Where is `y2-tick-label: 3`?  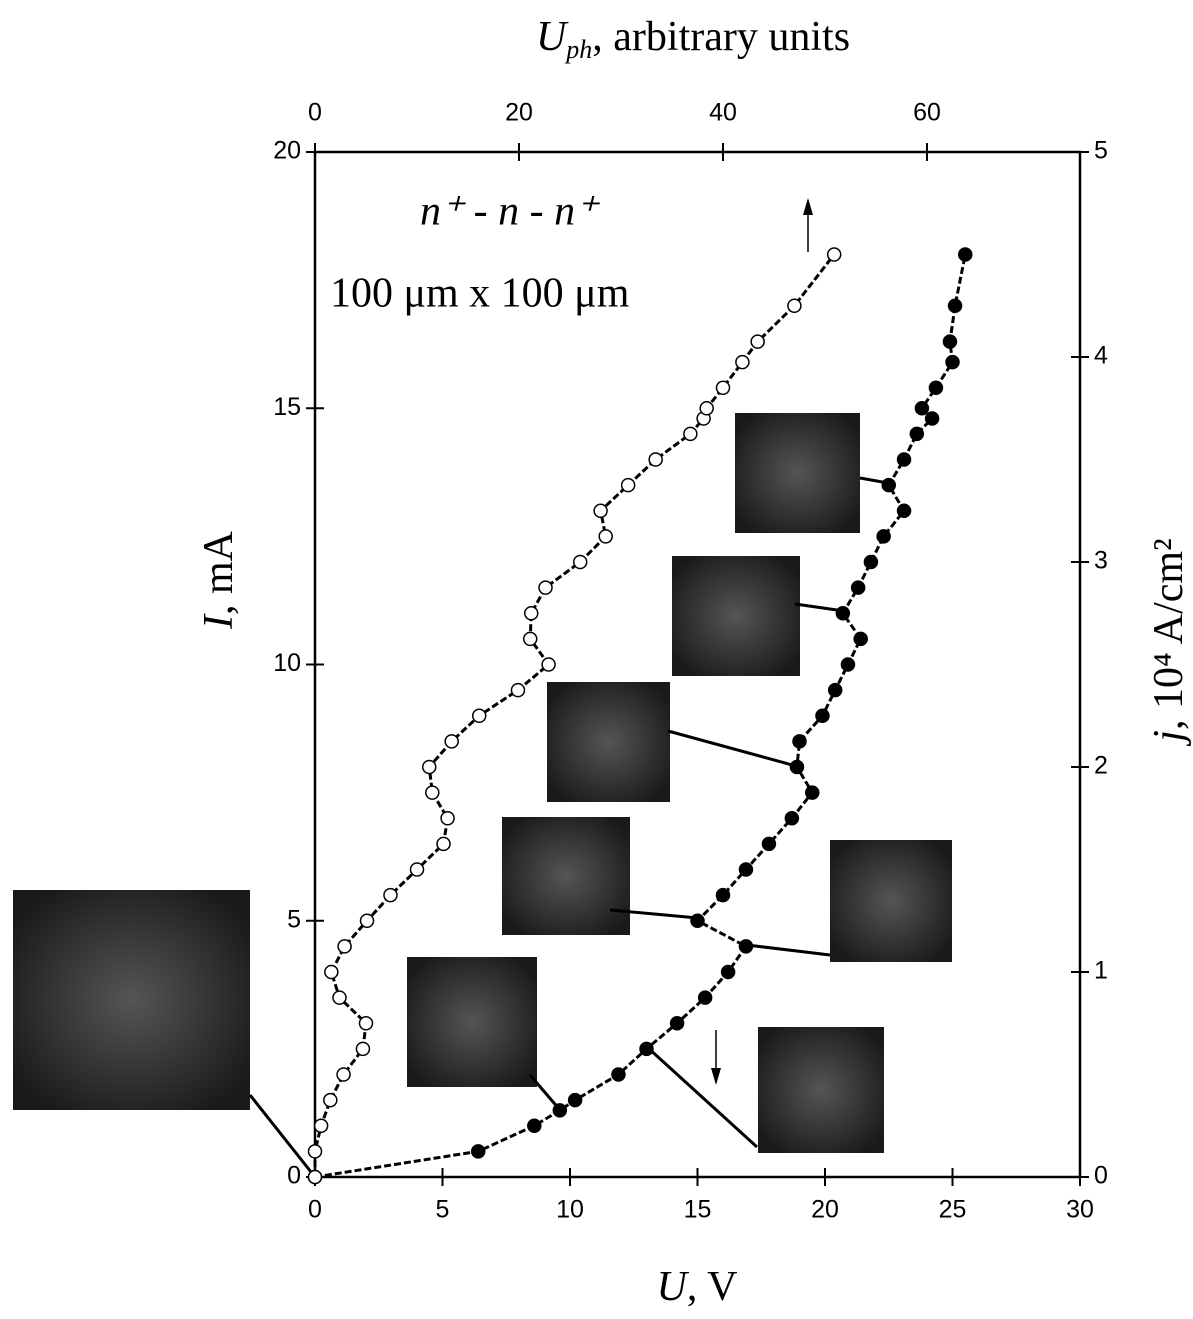 y2-tick-label: 3 is located at coordinates (1101, 561).